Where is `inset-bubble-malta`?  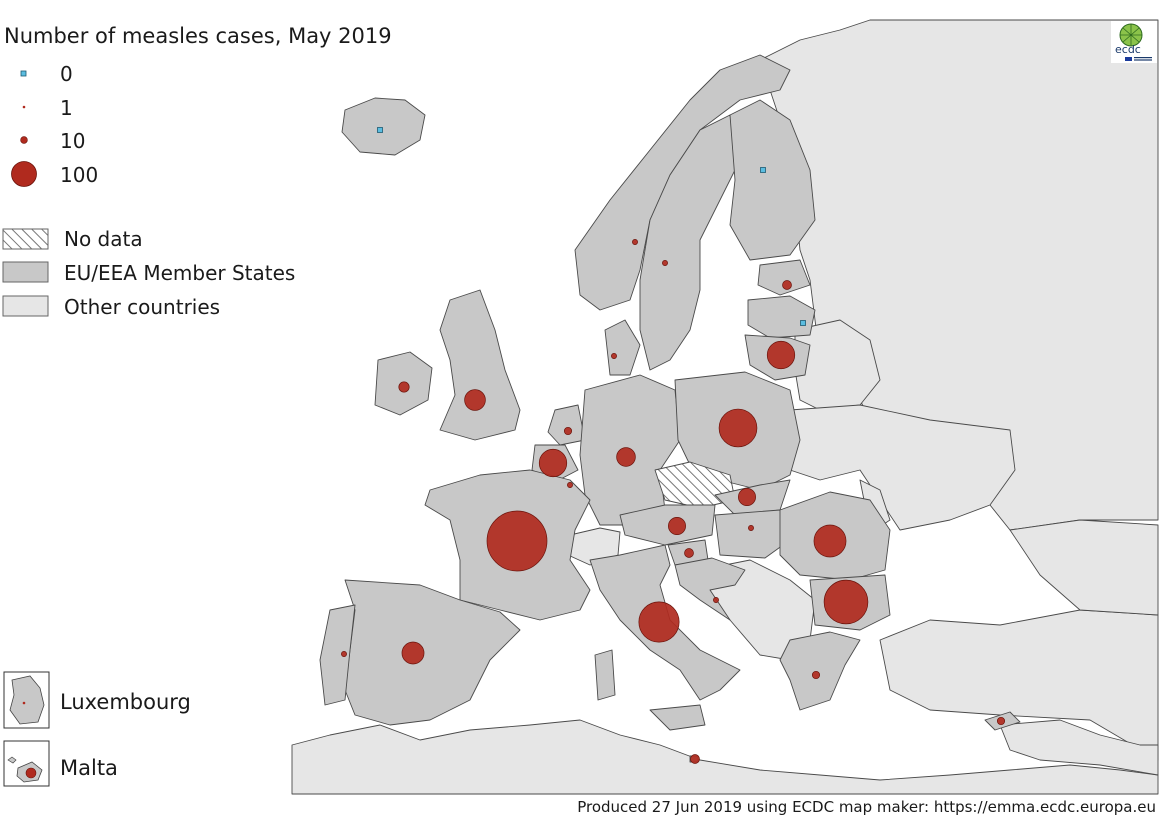 inset-bubble-malta is located at coordinates (31, 773).